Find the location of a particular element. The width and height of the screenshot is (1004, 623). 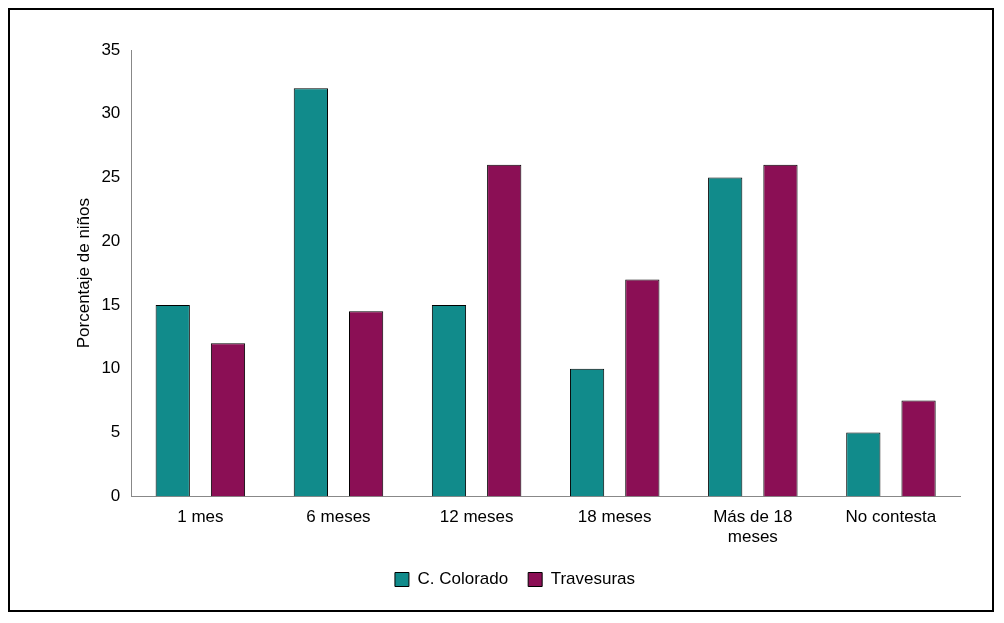

x-tick-label: 18 meses is located at coordinates (614, 517).